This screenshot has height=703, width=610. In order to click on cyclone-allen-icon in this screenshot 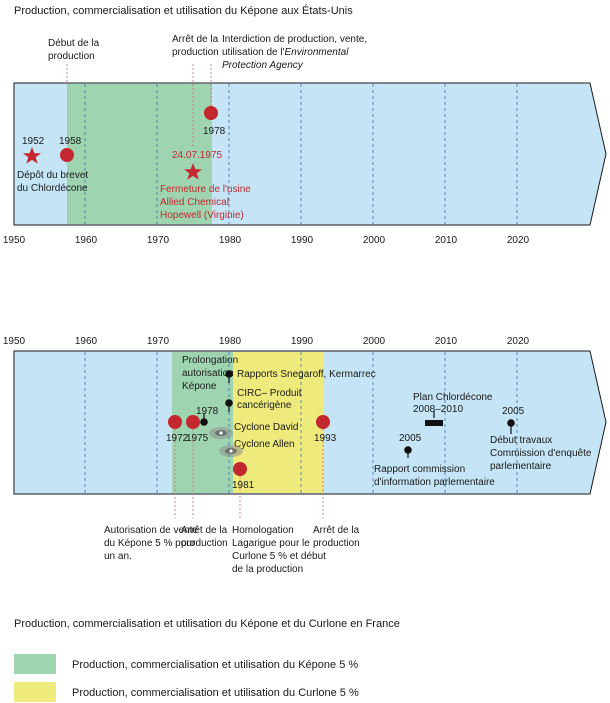, I will do `click(231, 451)`.